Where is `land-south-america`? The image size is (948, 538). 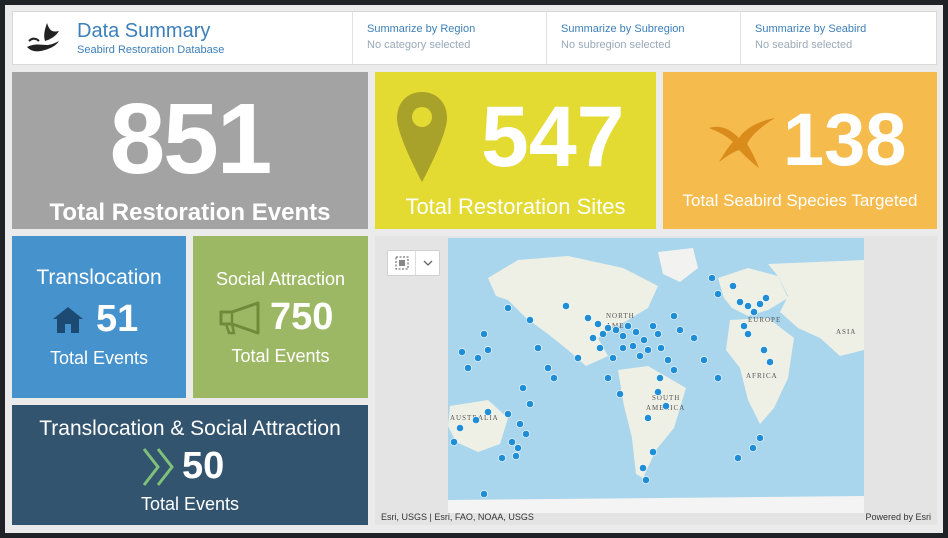 land-south-america is located at coordinates (652, 422).